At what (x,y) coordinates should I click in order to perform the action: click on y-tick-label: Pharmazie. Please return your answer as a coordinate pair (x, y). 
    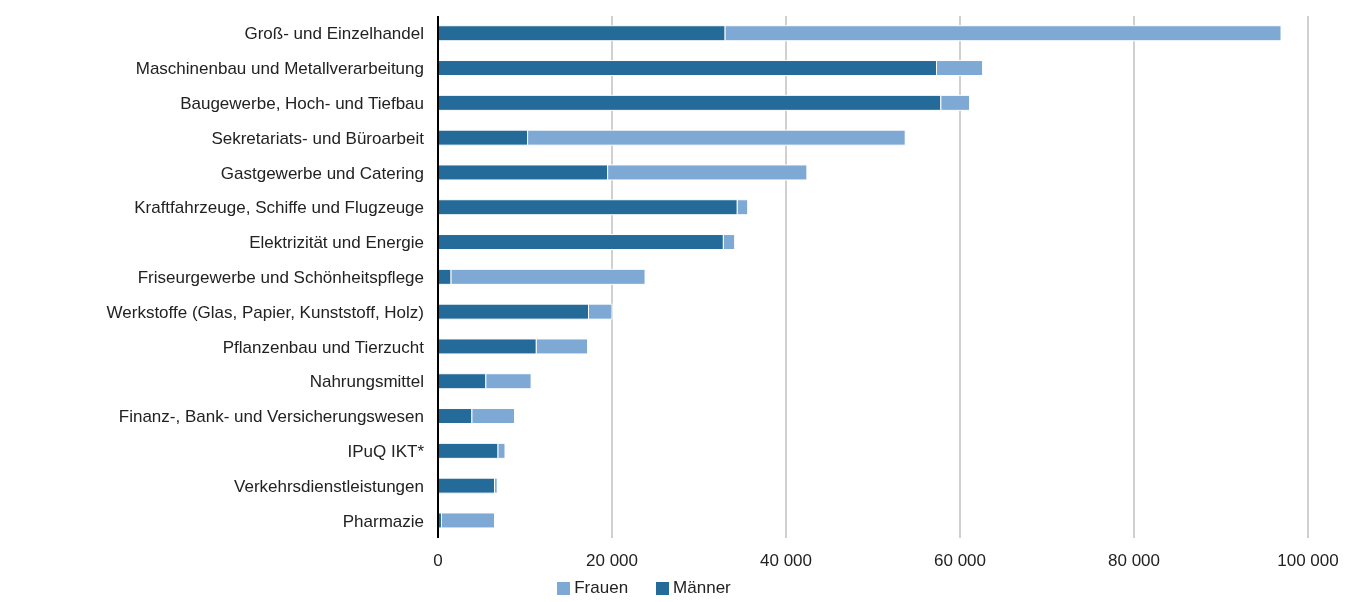
    Looking at the image, I should click on (383, 521).